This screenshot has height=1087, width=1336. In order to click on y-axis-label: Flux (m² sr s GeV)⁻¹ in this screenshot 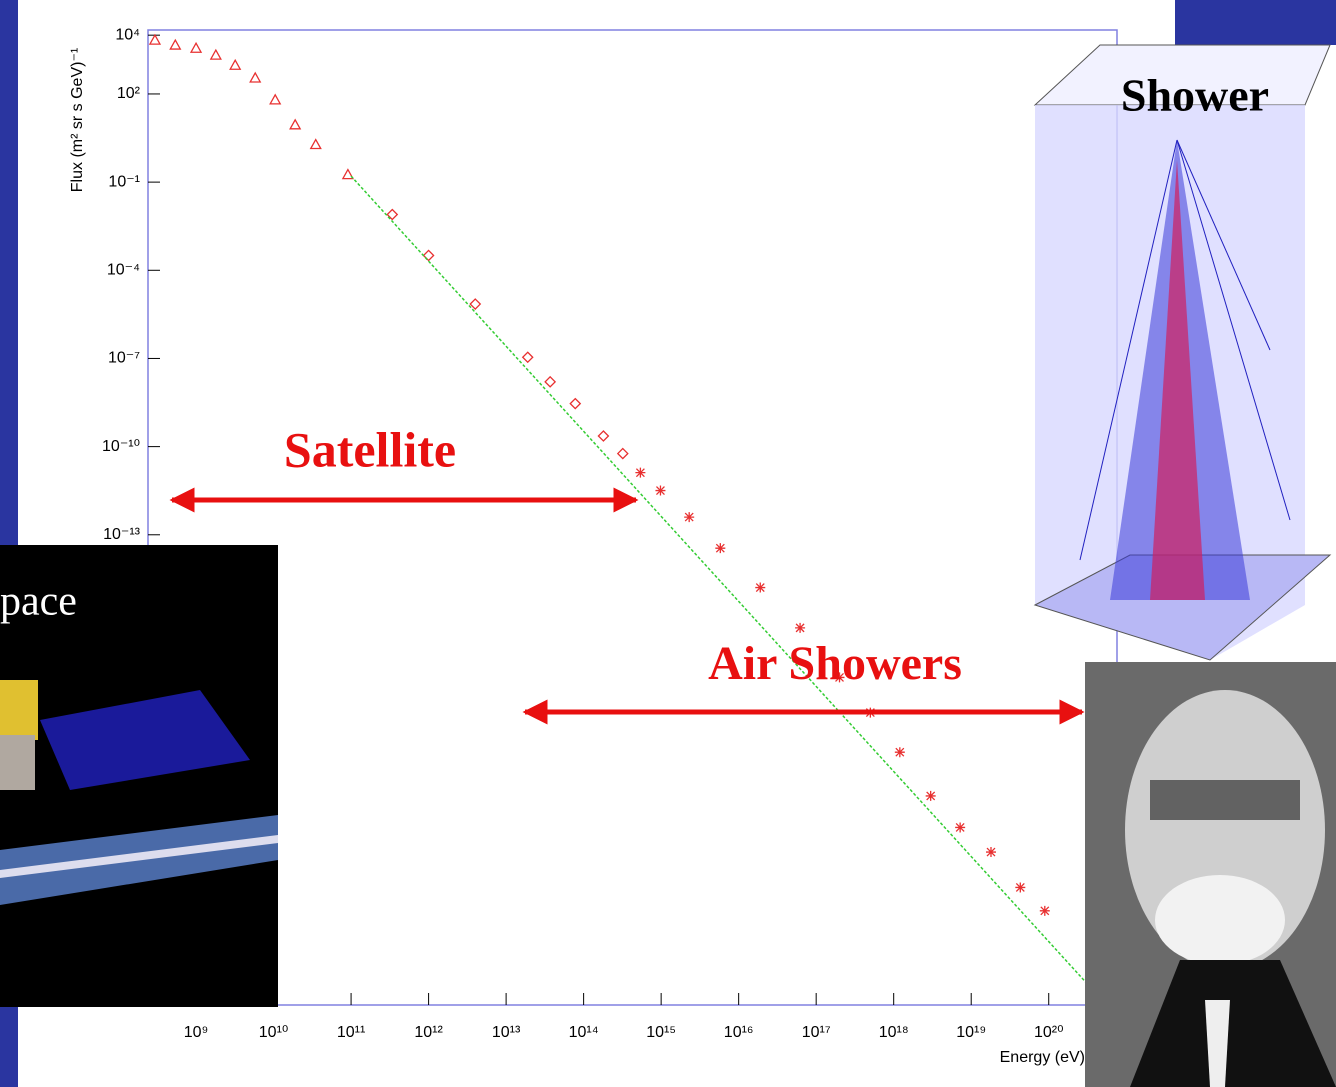, I will do `click(77, 120)`.